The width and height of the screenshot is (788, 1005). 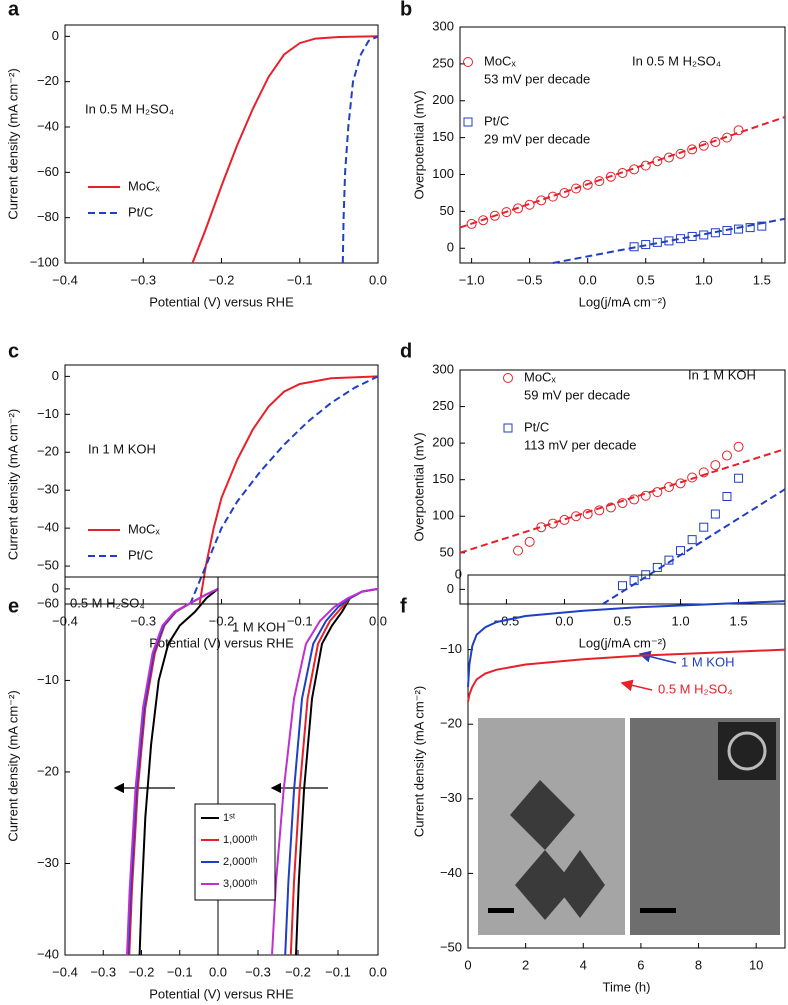 I want to click on legend-label: 3,000ᵗʰ, so click(x=240, y=884).